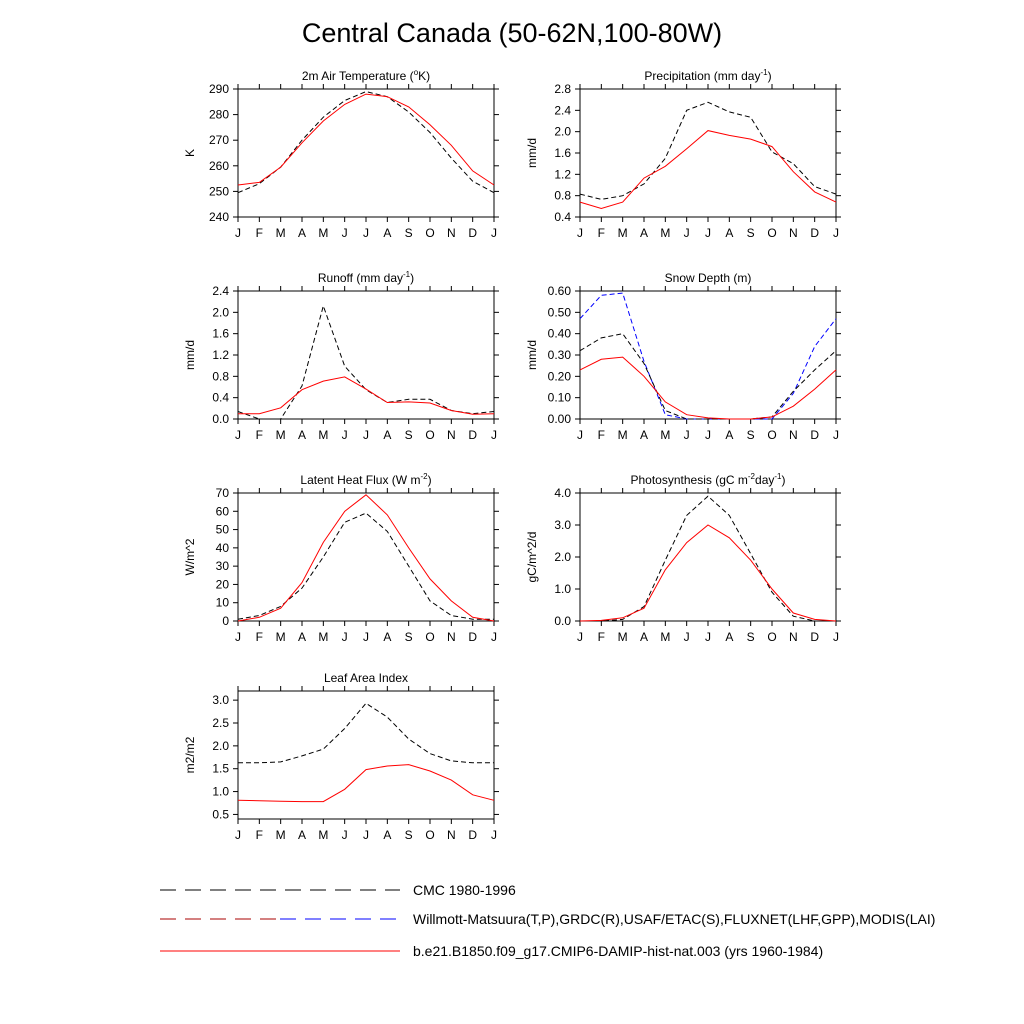 The image size is (1024, 1024). I want to click on panel-title: Precipitation (mm day-1), so click(707, 75).